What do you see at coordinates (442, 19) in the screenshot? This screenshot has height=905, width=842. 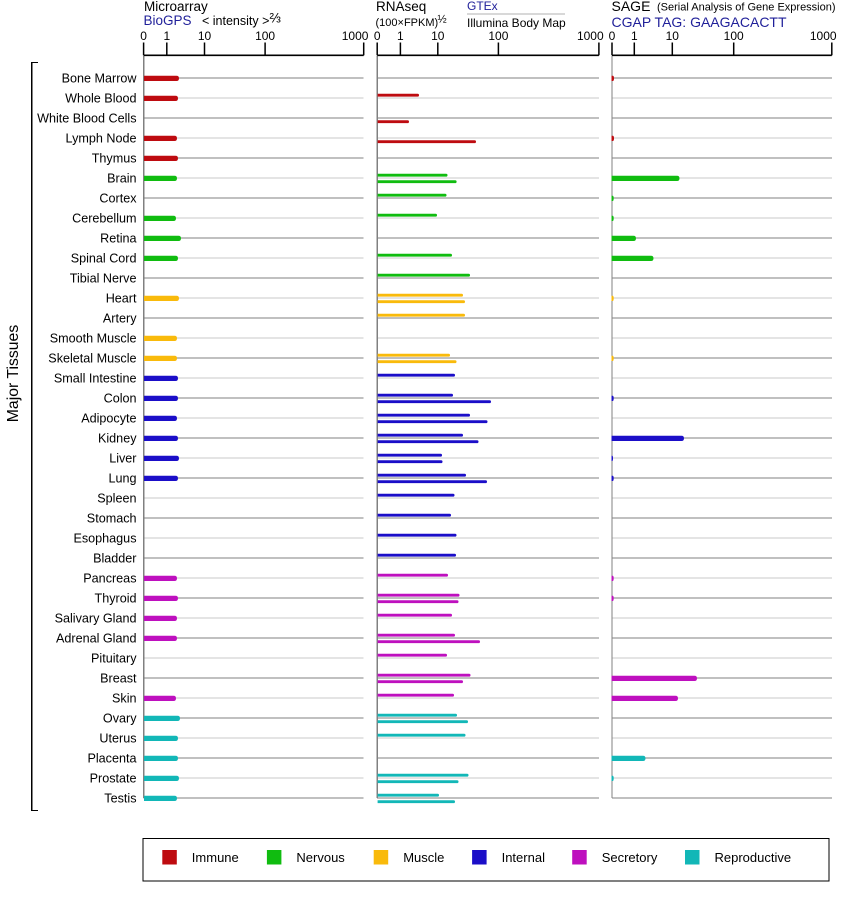 I see `svg-text: ½` at bounding box center [442, 19].